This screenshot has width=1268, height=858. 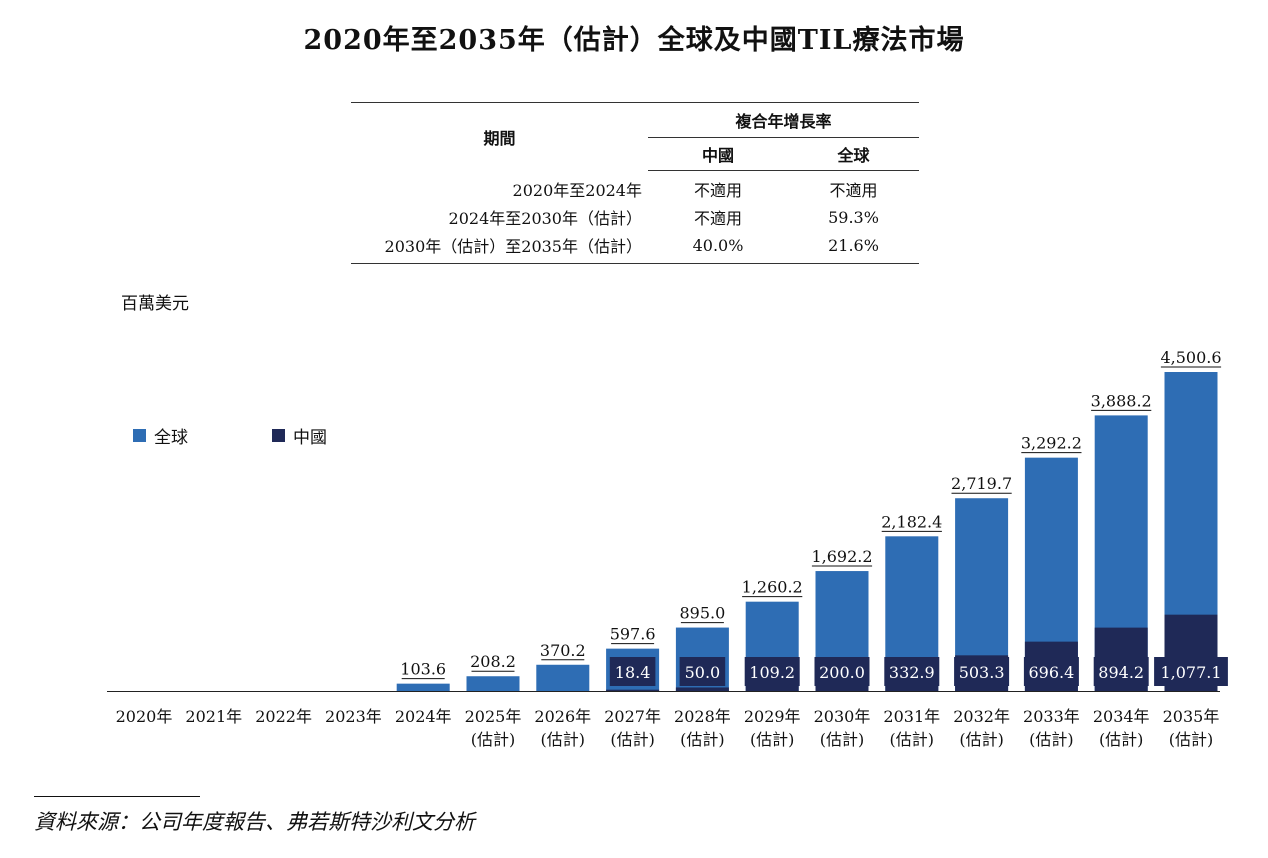 What do you see at coordinates (155, 304) in the screenshot?
I see `unit-label: 百萬美元` at bounding box center [155, 304].